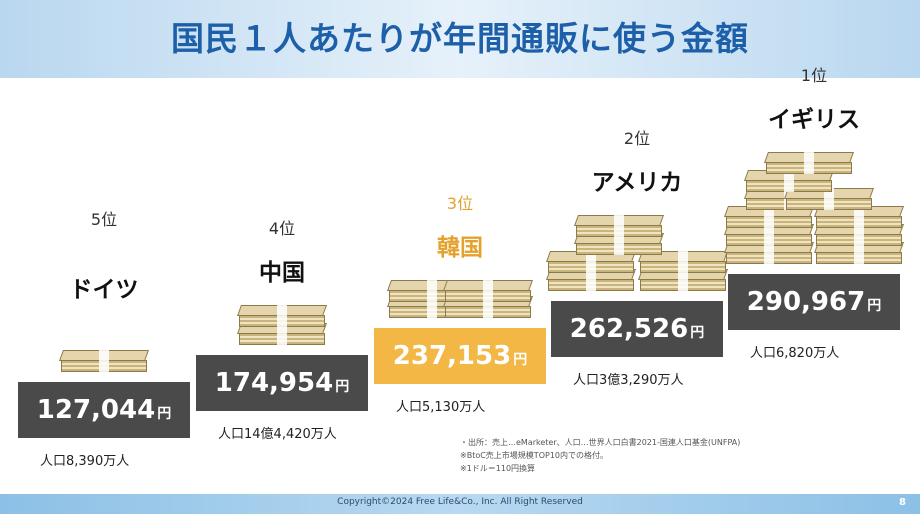 The image size is (920, 514). What do you see at coordinates (274, 383) in the screenshot?
I see `value-label: 174,954` at bounding box center [274, 383].